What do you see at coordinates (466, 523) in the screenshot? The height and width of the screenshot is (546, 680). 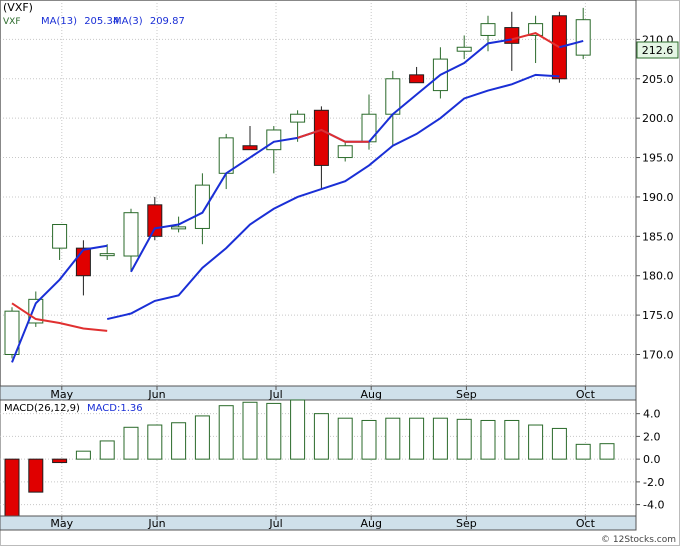 I see `macd-x-label: Sep` at bounding box center [466, 523].